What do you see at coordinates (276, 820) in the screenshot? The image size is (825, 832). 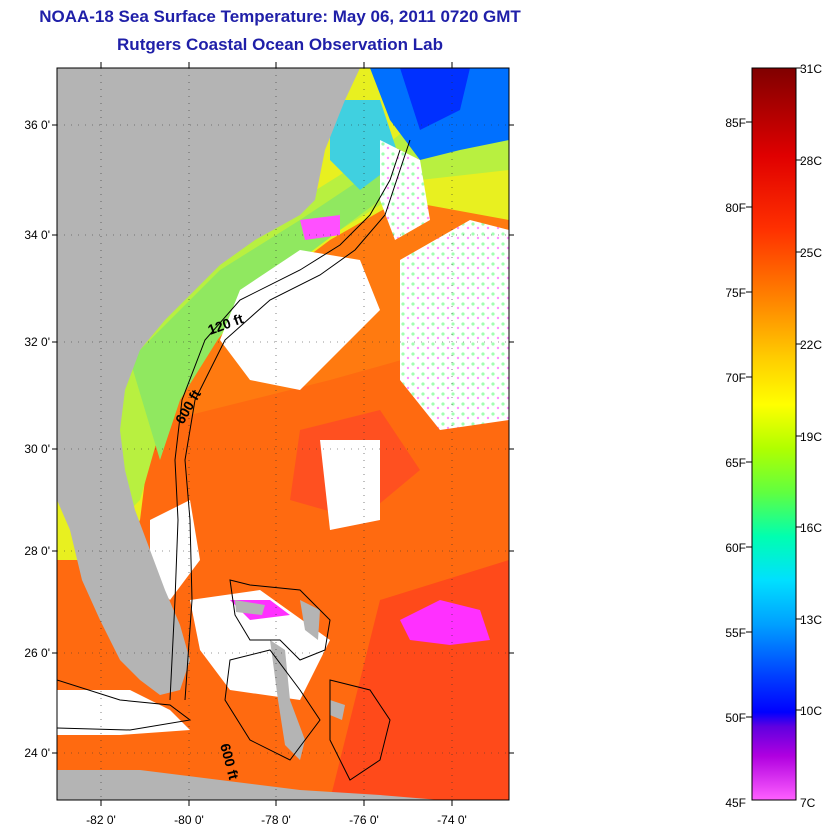 I see `lon-label: -78 0'` at bounding box center [276, 820].